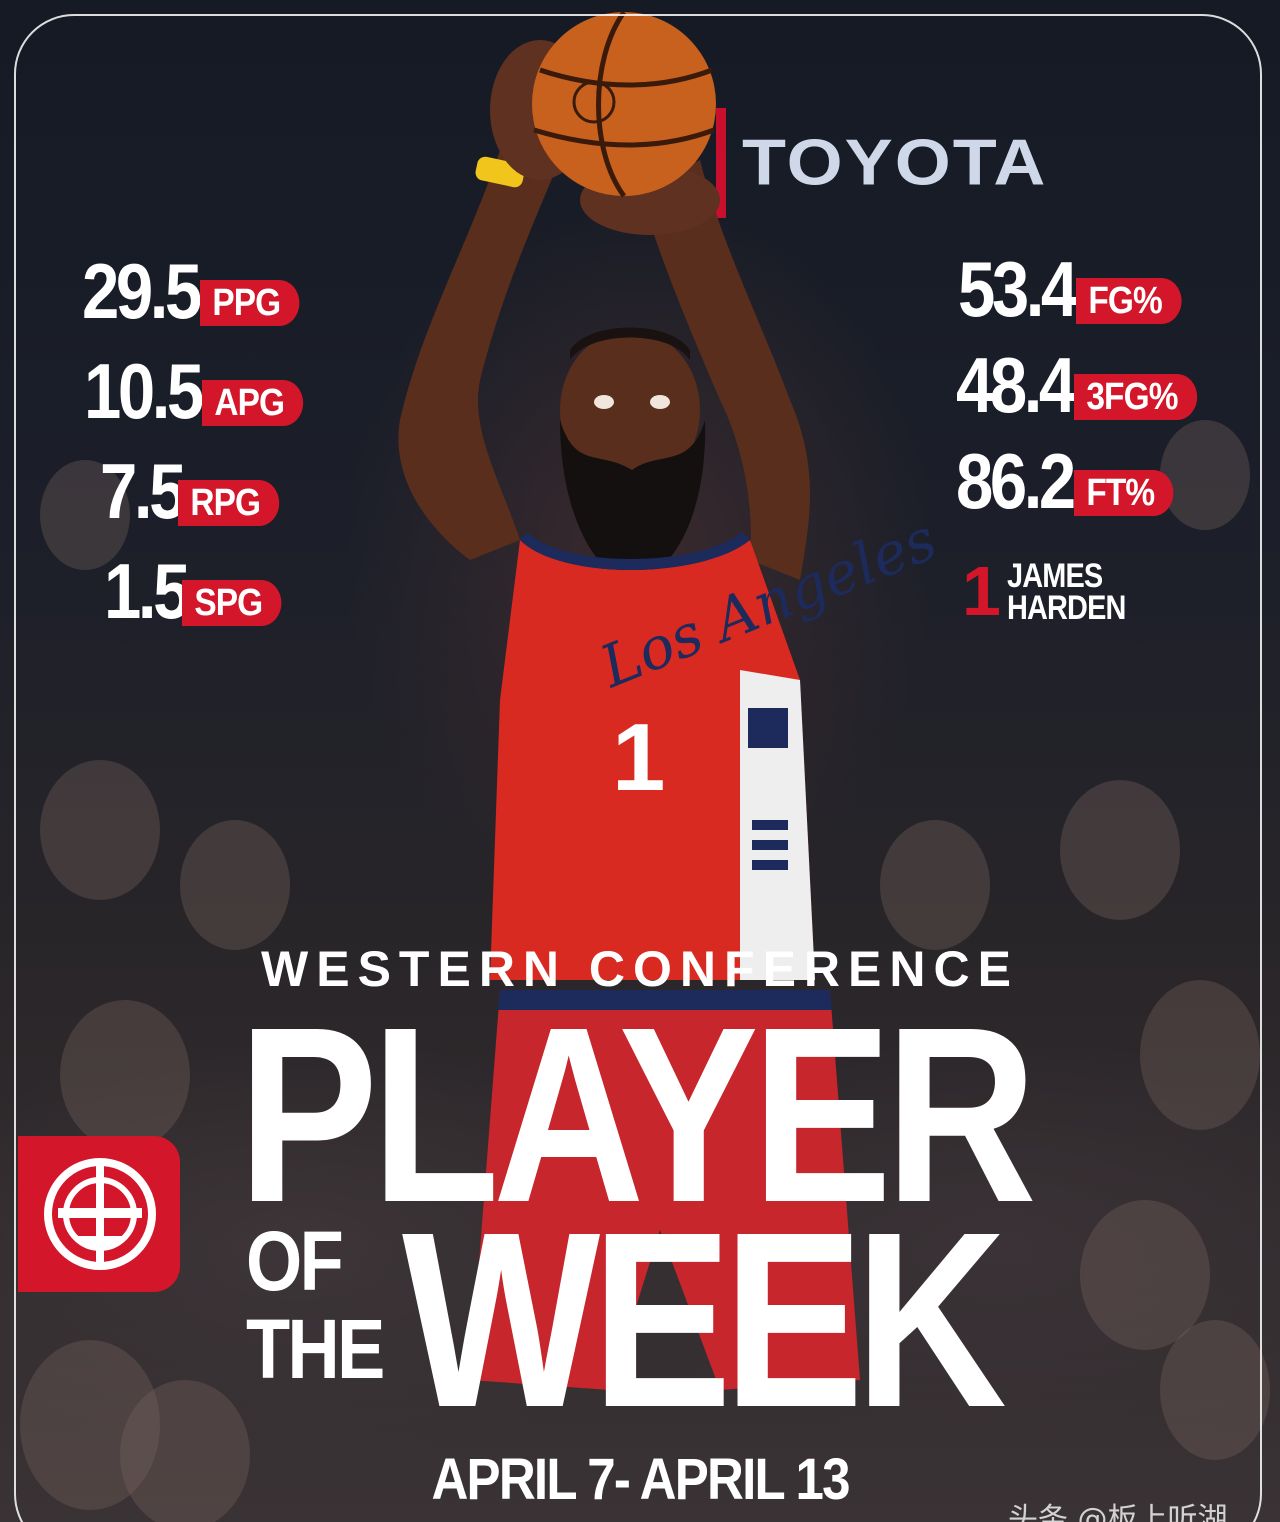 The image size is (1280, 1522). Describe the element at coordinates (1018, 289) in the screenshot. I see `stat-value: 53.4` at that location.